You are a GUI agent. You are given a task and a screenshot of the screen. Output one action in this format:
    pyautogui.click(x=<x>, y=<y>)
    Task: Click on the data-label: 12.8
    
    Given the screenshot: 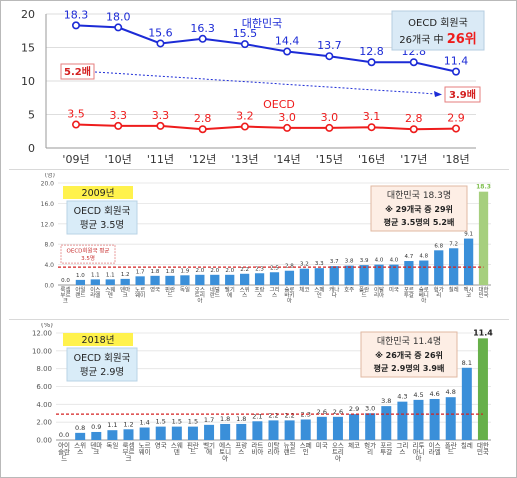 What is the action you would take?
    pyautogui.click(x=371, y=51)
    